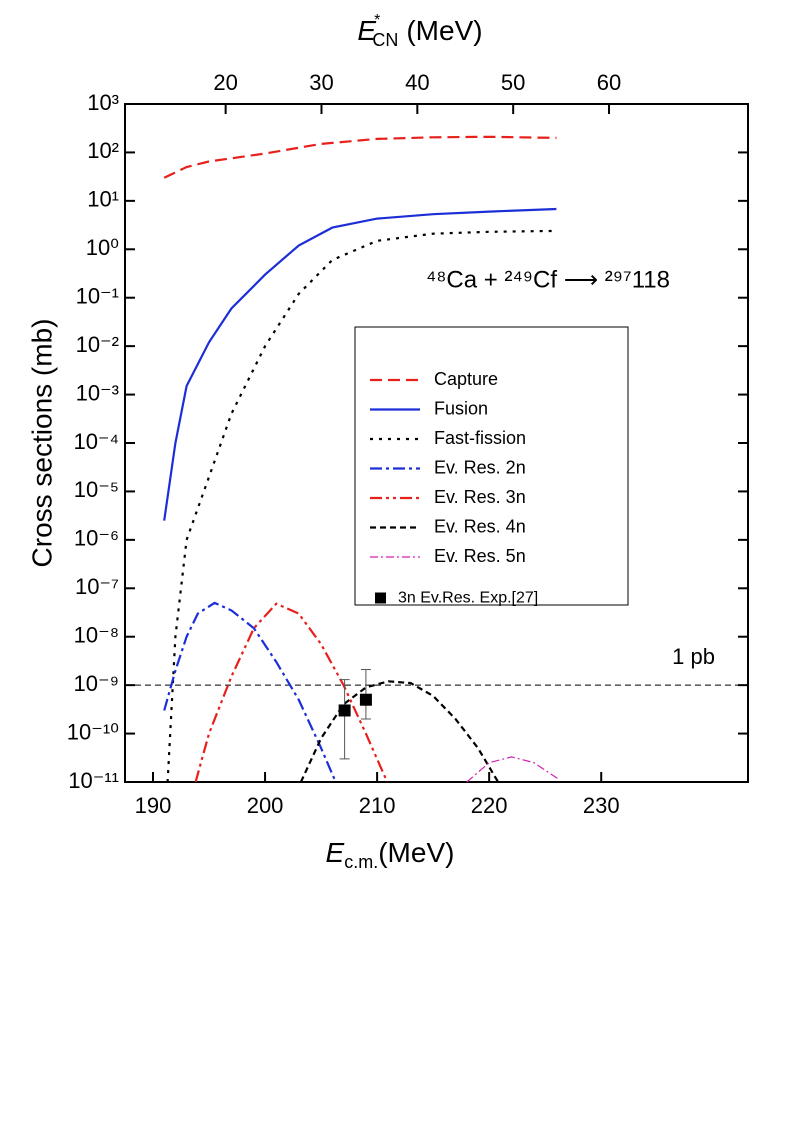  Describe the element at coordinates (93, 731) in the screenshot. I see `y-tick-label: 10⁻¹⁰` at that location.